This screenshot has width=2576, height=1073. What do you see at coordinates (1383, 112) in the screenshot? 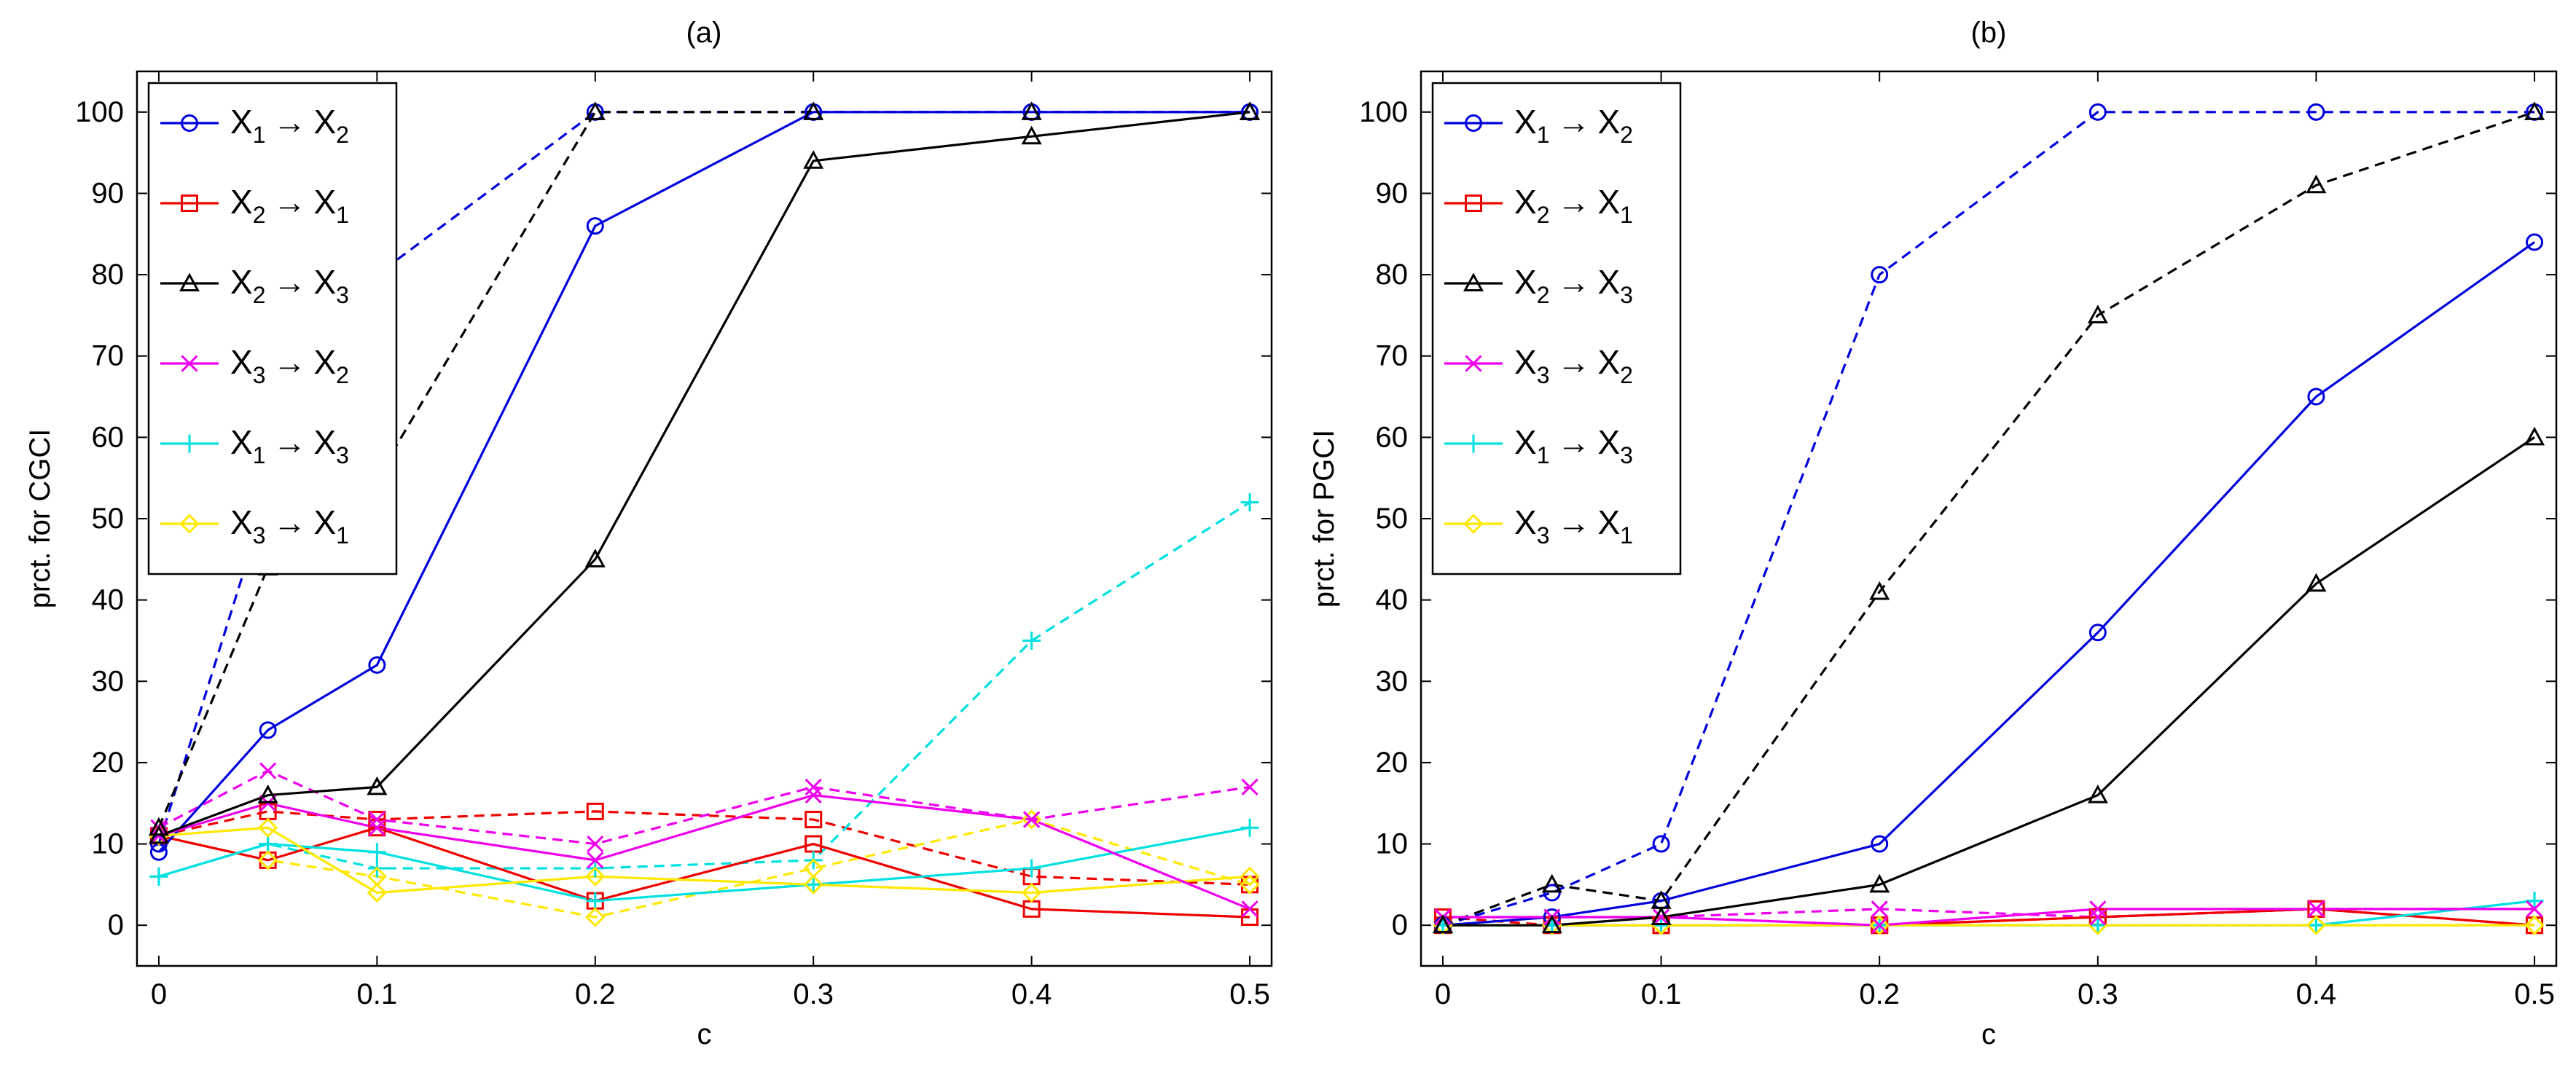
I see `y-tick-label: 100` at bounding box center [1383, 112].